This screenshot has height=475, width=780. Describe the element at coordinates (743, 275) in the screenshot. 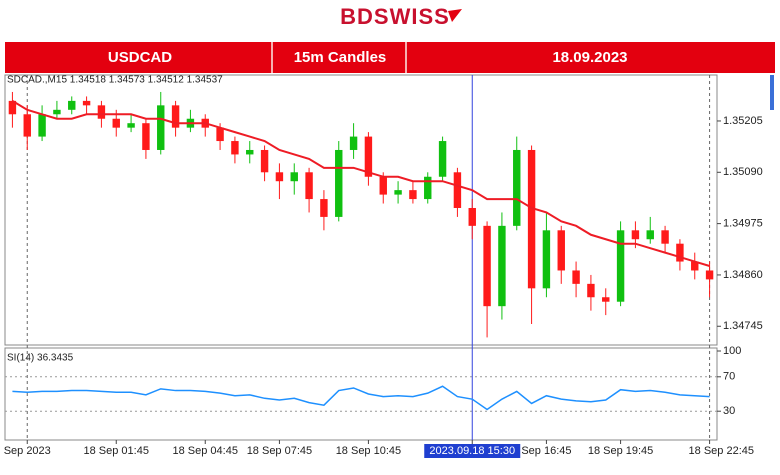

I see `y-tick-label: 1.34860` at that location.